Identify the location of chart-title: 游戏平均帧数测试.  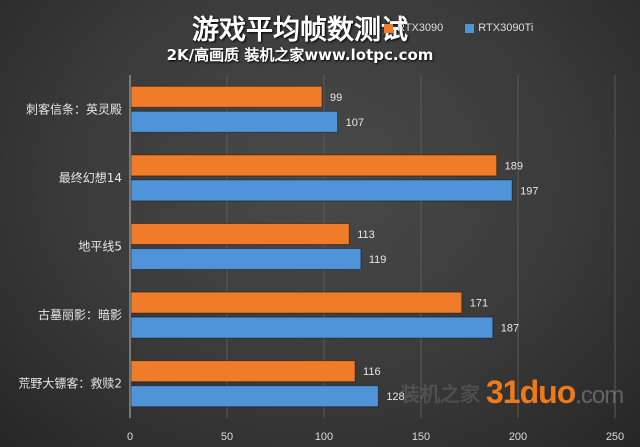
(300, 30).